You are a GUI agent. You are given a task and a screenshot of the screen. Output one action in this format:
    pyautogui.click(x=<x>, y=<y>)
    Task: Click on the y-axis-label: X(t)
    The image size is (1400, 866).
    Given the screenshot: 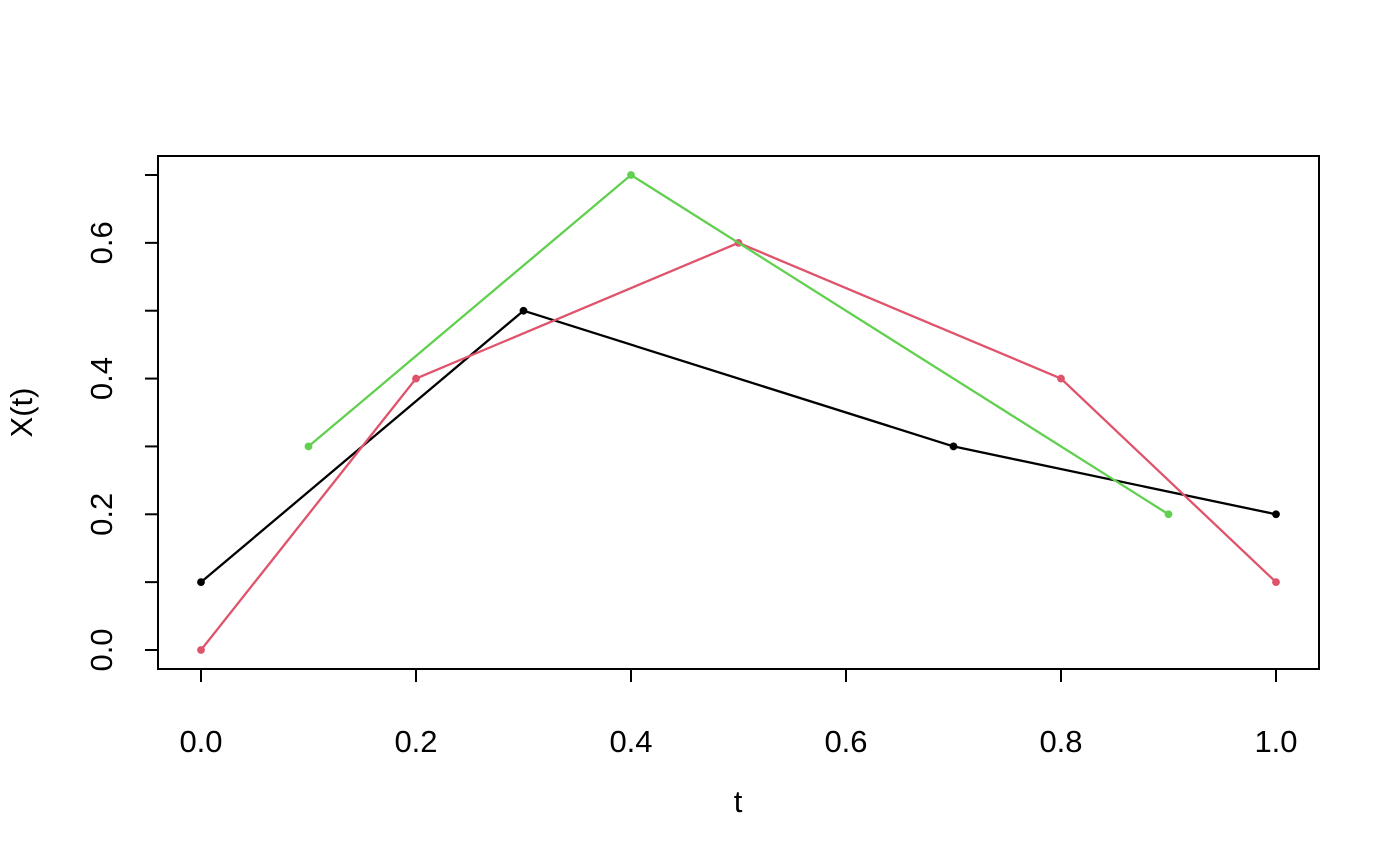 What is the action you would take?
    pyautogui.click(x=21, y=413)
    